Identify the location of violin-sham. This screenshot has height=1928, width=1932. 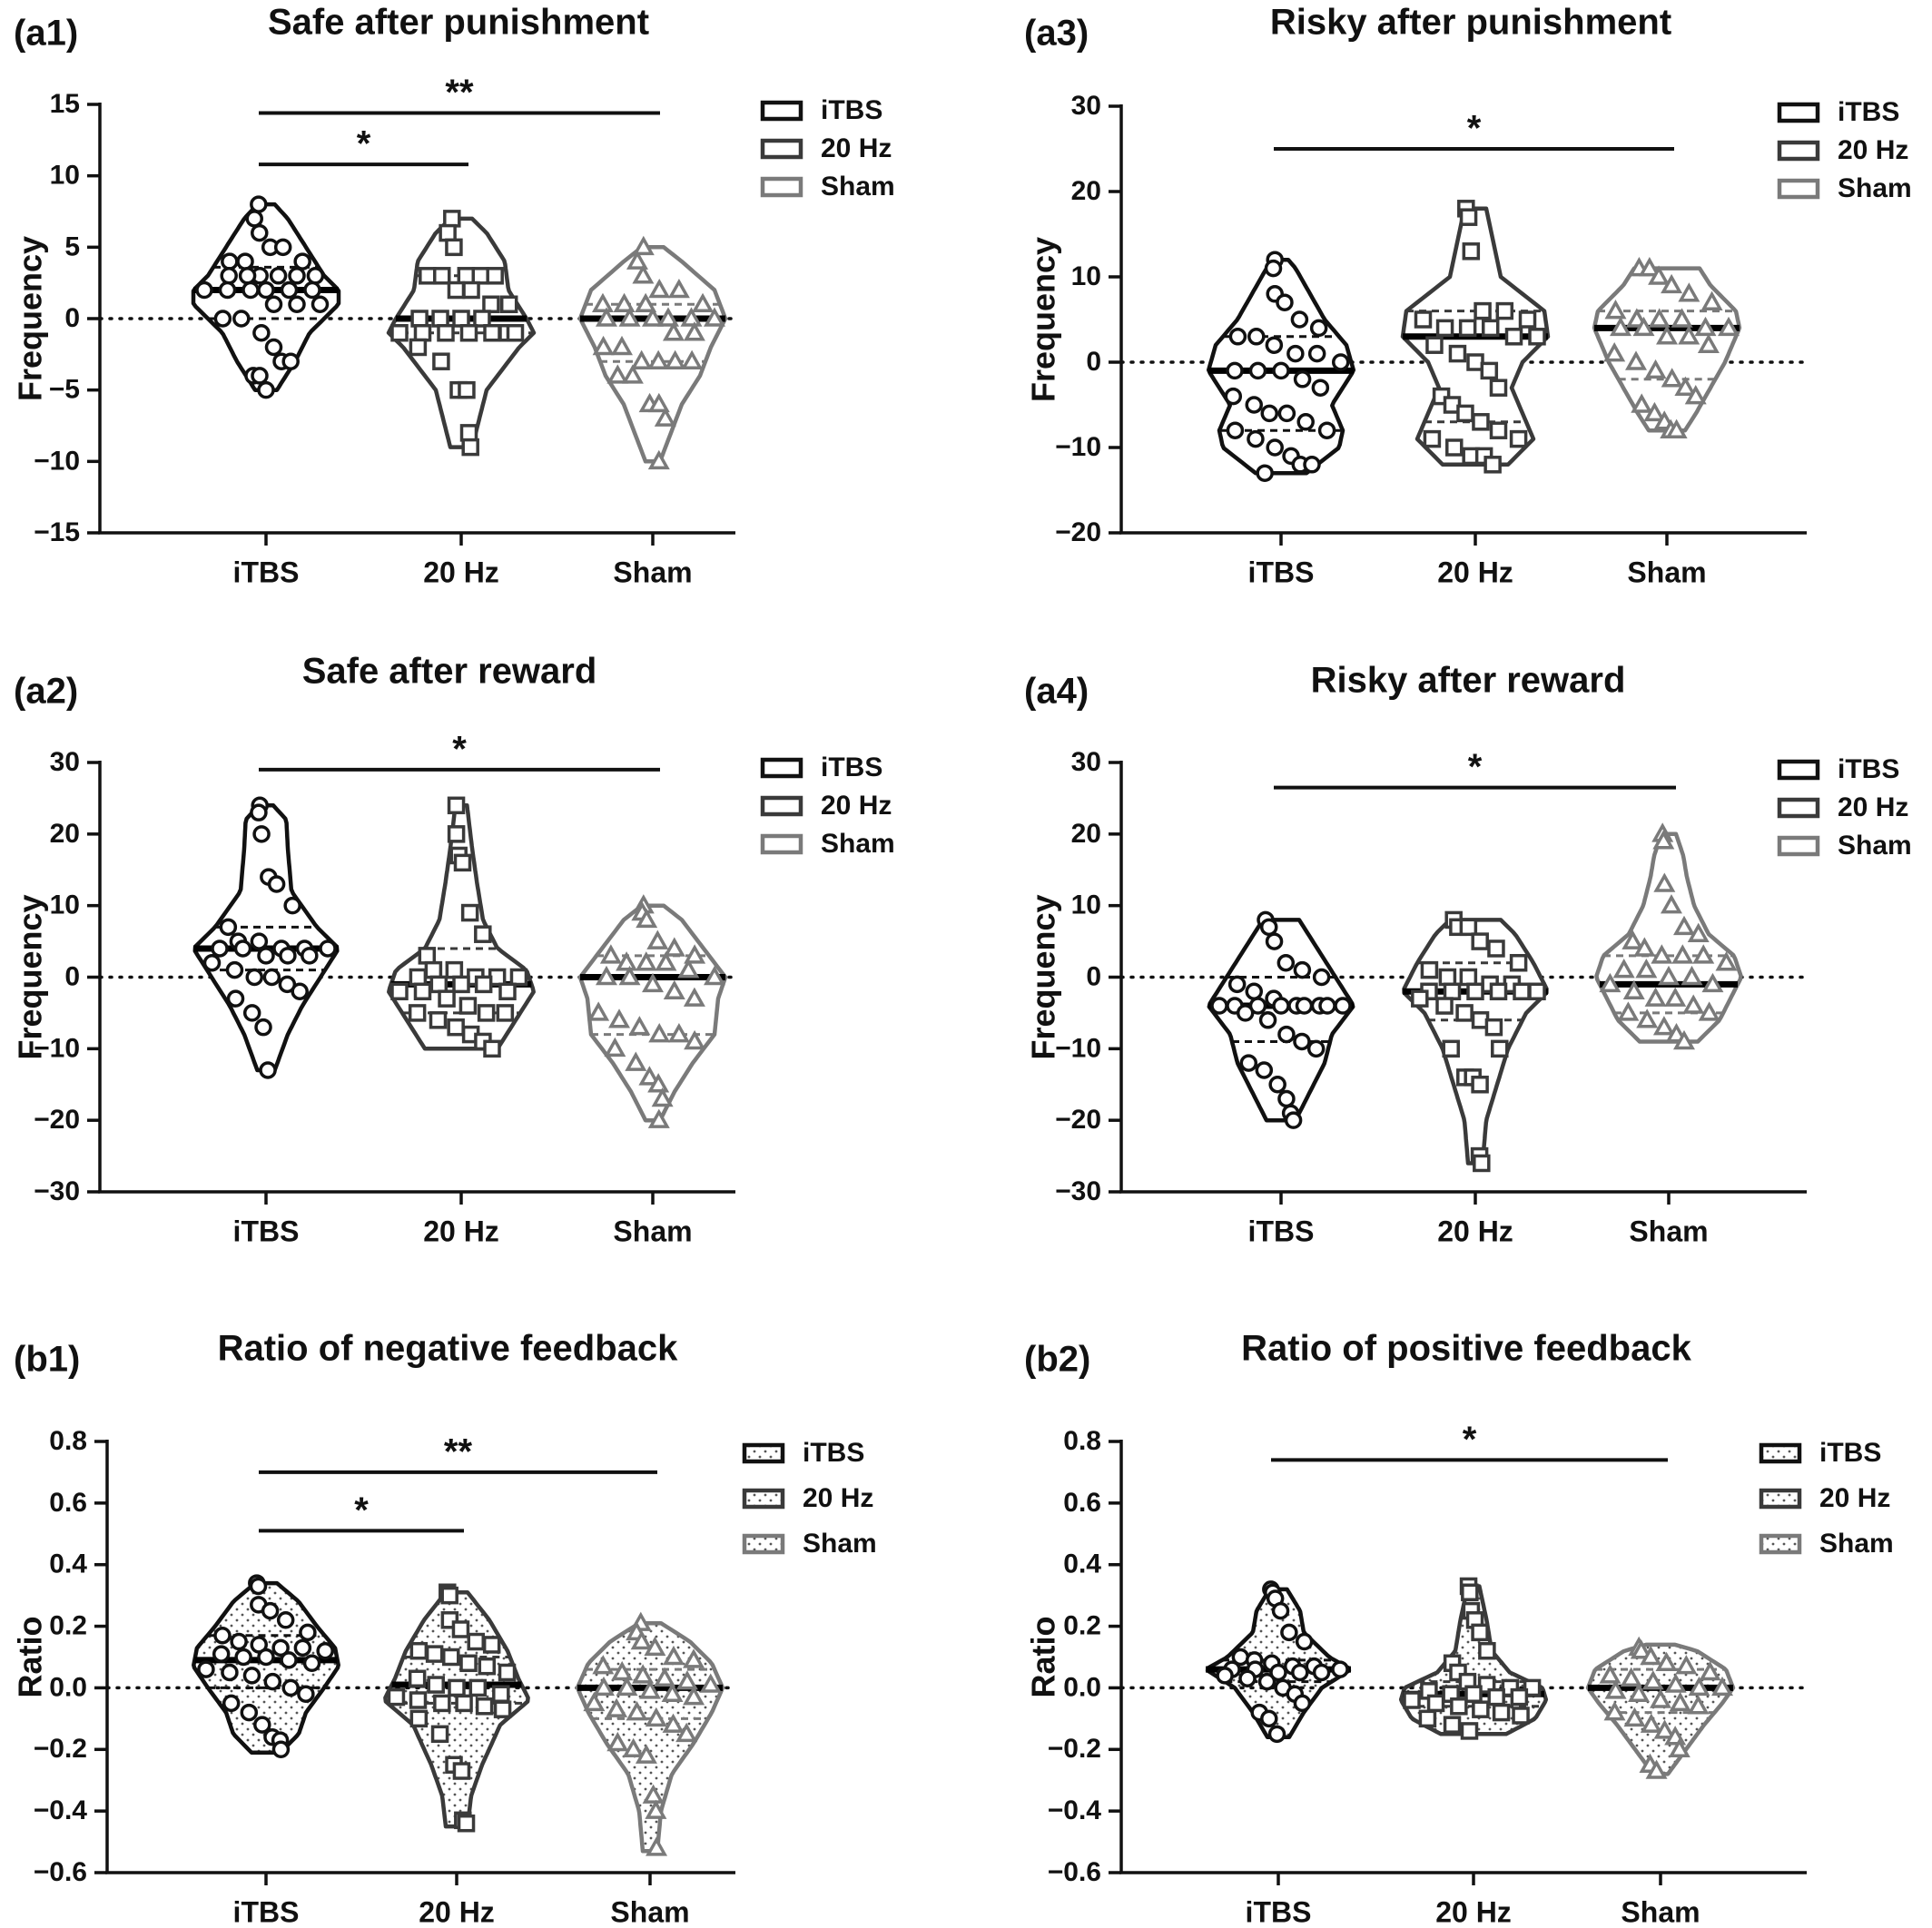
(652, 353).